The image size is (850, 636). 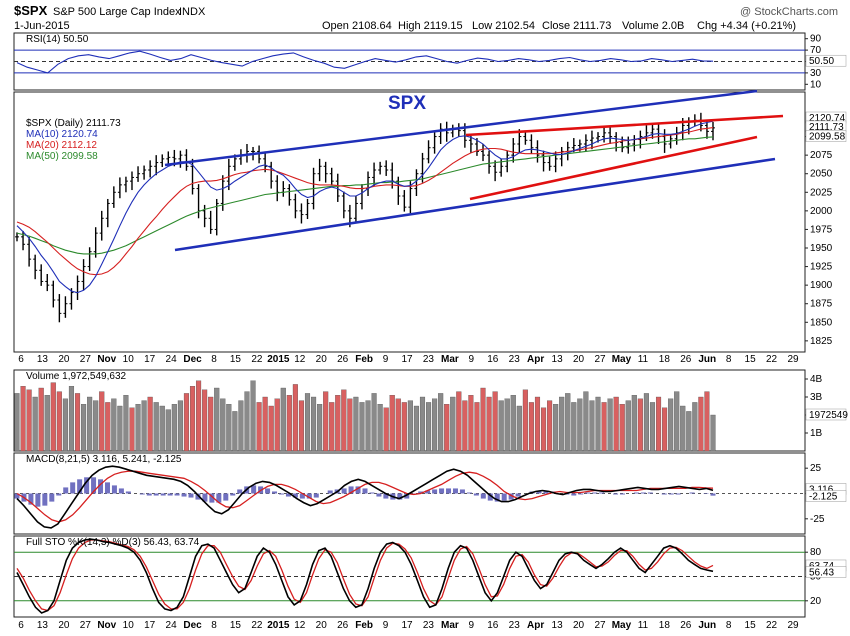 What do you see at coordinates (300, 625) in the screenshot?
I see `x-axis-label: 12` at bounding box center [300, 625].